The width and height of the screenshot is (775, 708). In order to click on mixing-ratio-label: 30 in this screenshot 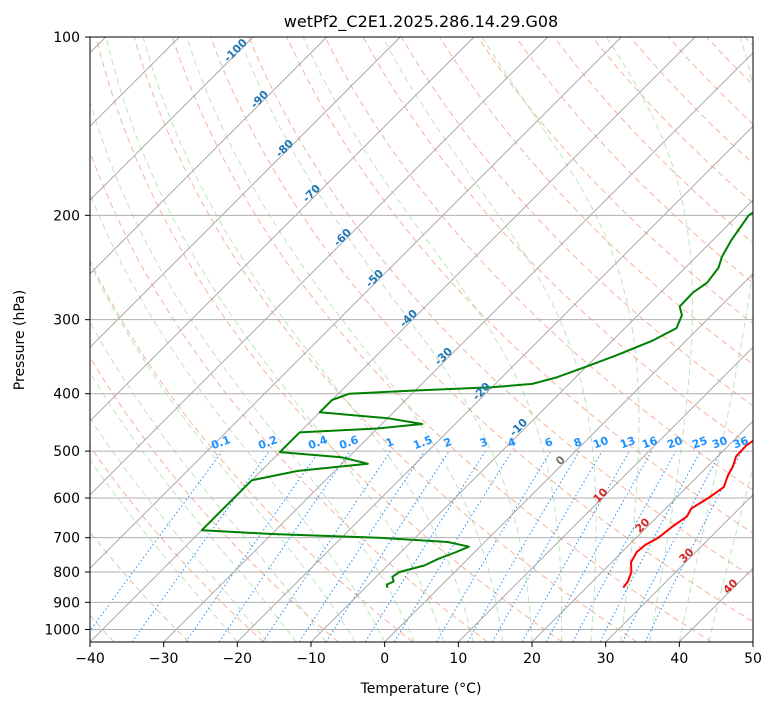, I will do `click(719, 443)`.